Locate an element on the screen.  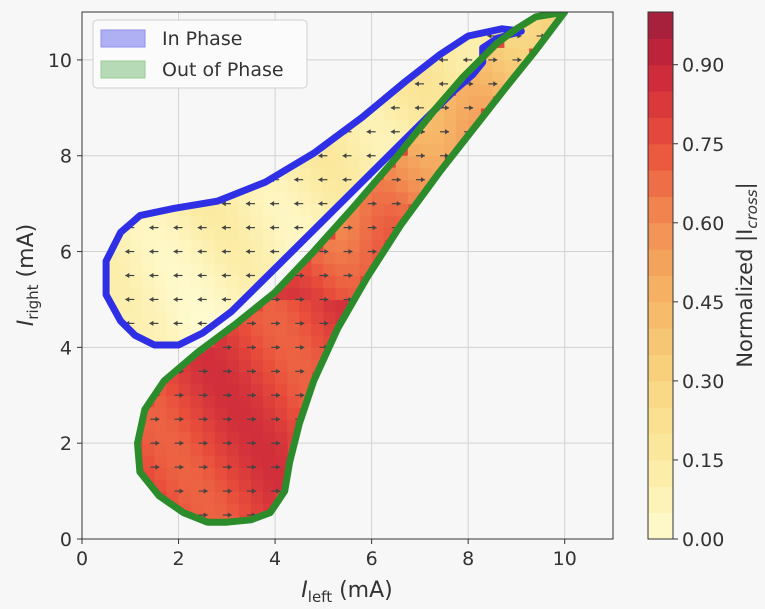
colorbar-tick-label: 0.45 is located at coordinates (703, 303).